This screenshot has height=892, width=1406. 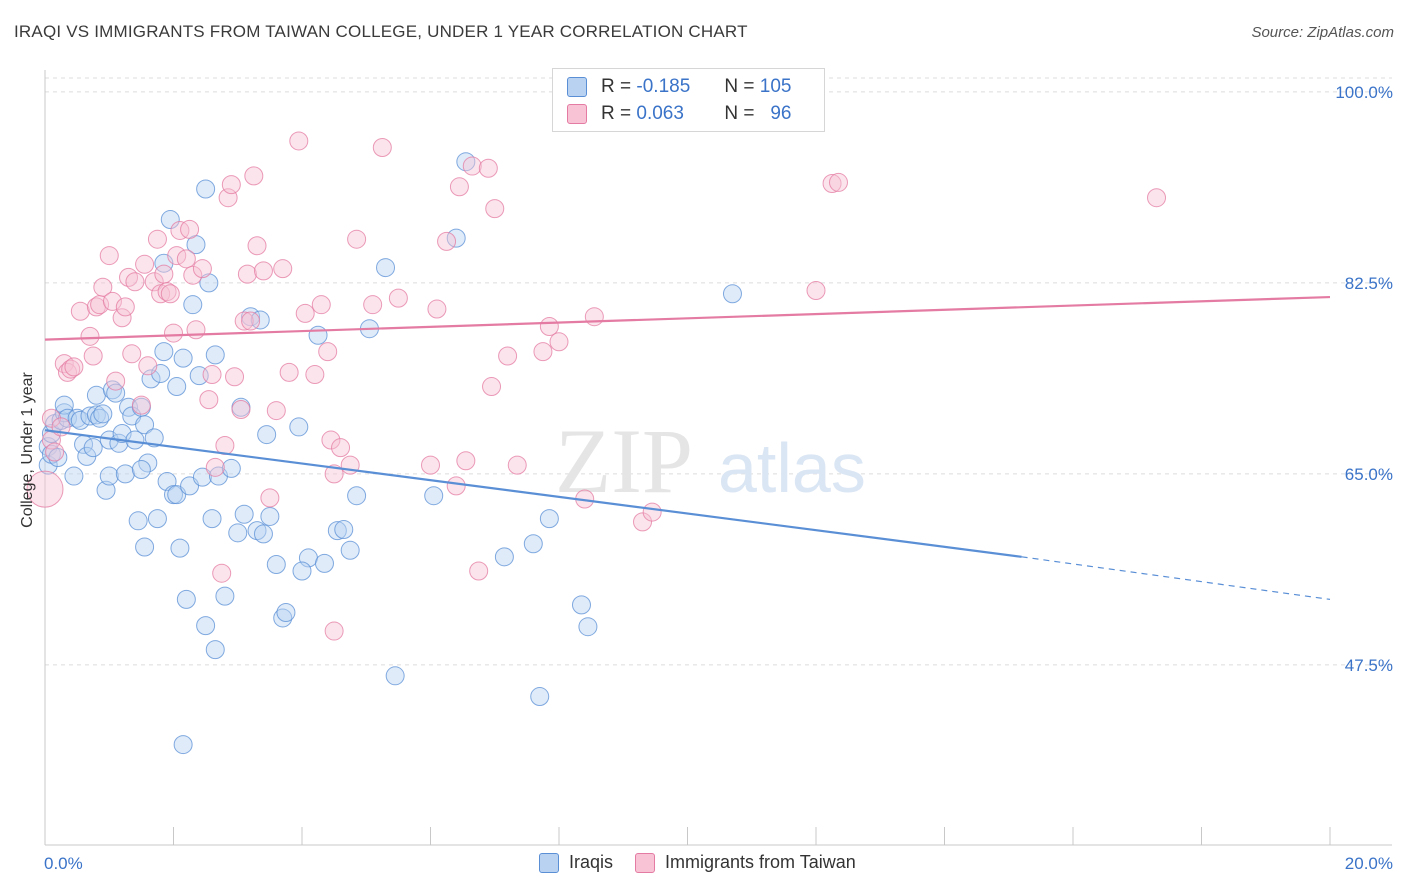 I want to click on legend-label-taiwan: Immigrants from Taiwan, so click(x=760, y=862).